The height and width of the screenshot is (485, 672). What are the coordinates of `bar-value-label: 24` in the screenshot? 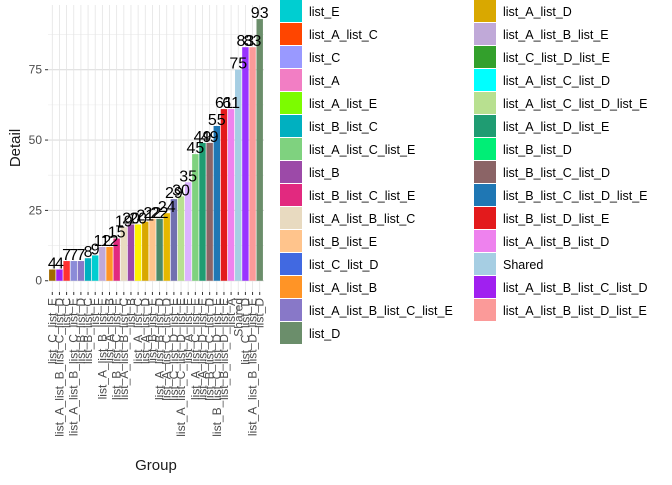 It's located at (167, 207).